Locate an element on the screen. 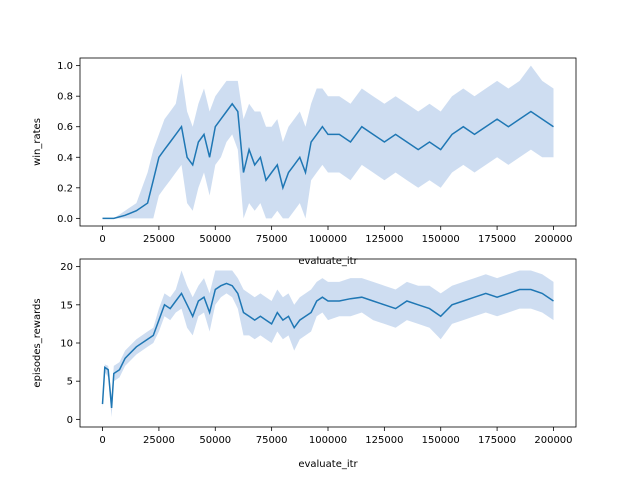  y-tick-label: 10 is located at coordinates (66, 344).